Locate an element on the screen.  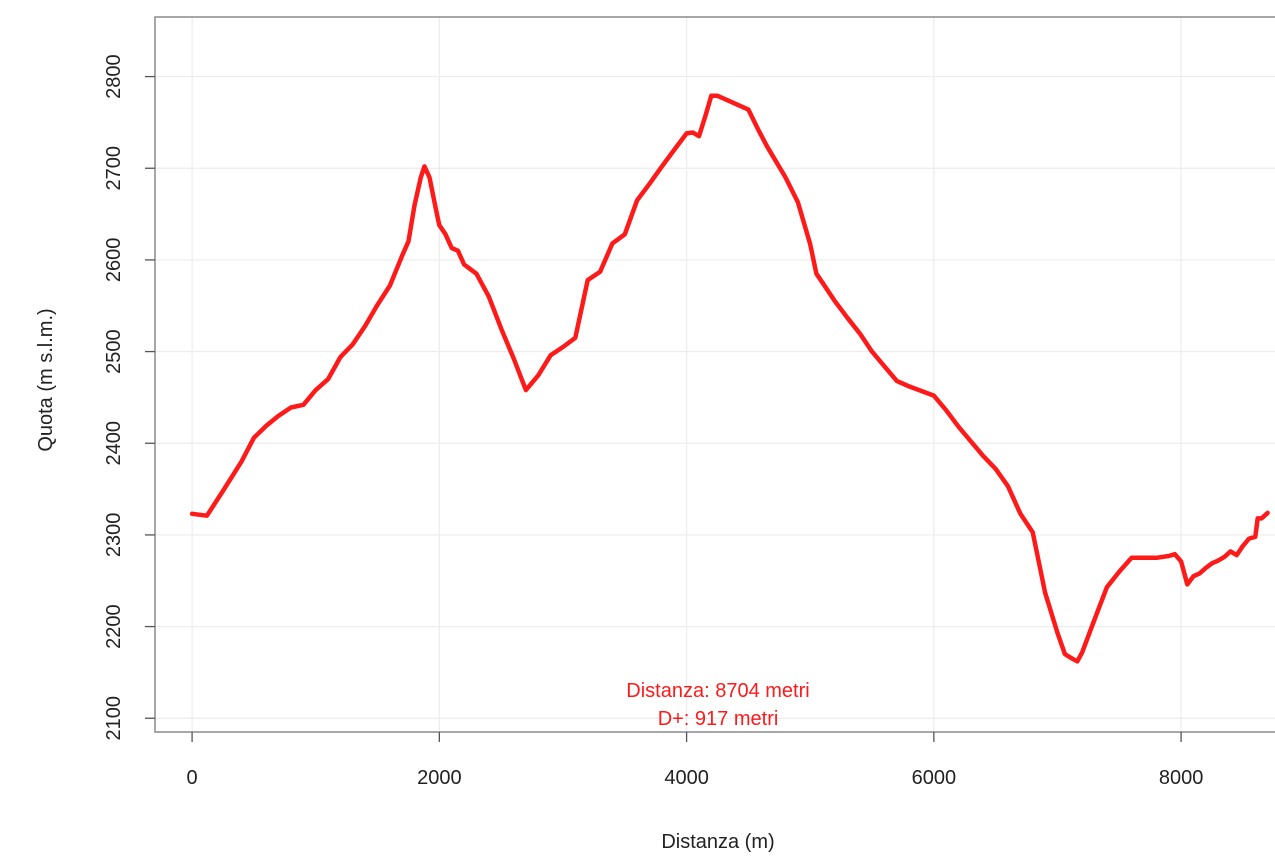
x-tick-label: 8000 is located at coordinates (1181, 778).